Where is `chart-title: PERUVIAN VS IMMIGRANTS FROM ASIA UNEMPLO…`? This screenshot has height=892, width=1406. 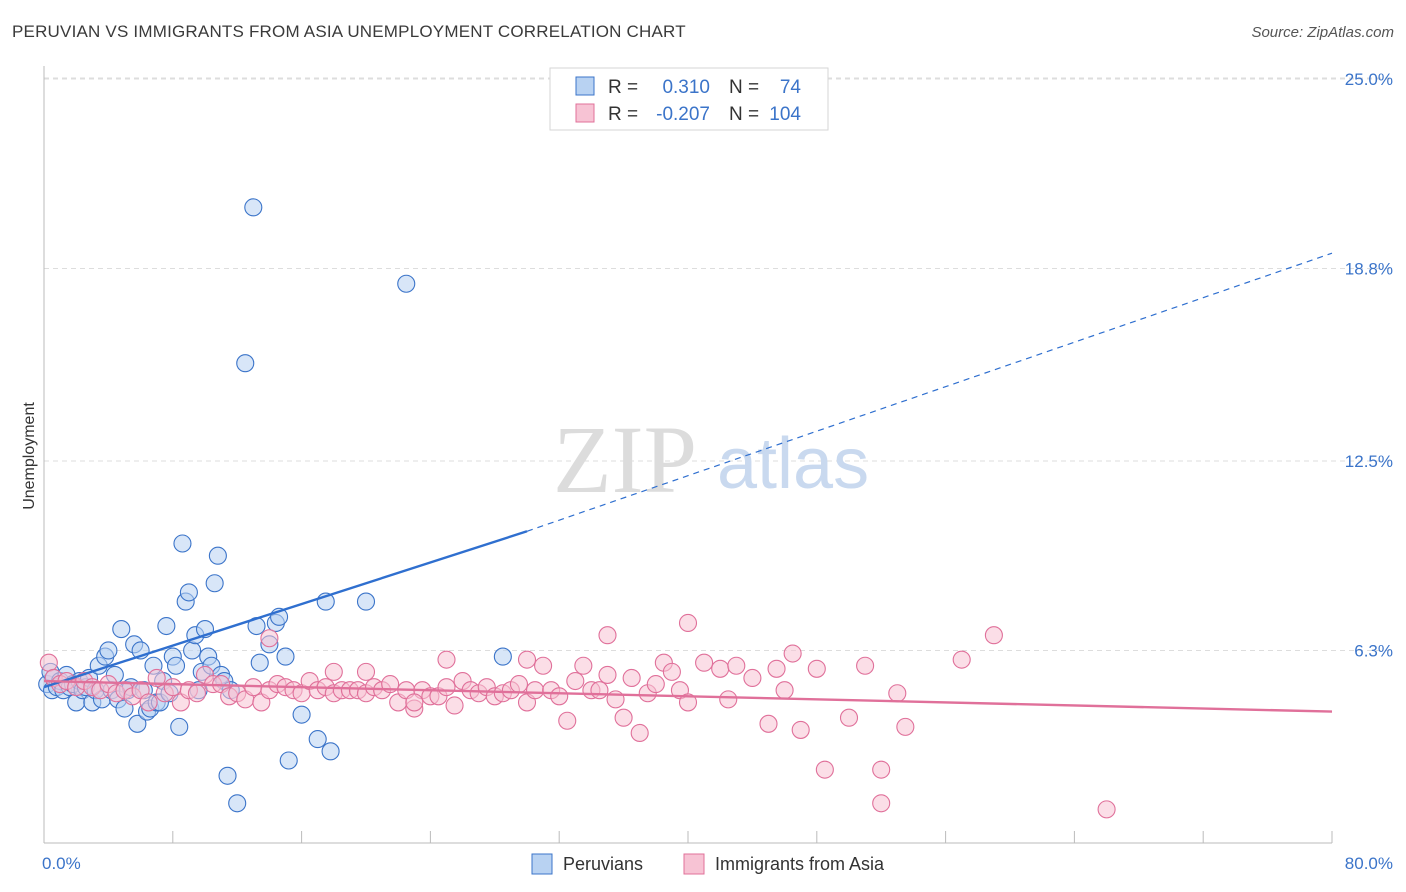
chart-title: PERUVIAN VS IMMIGRANTS FROM ASIA UNEMPLO… is located at coordinates (349, 31).